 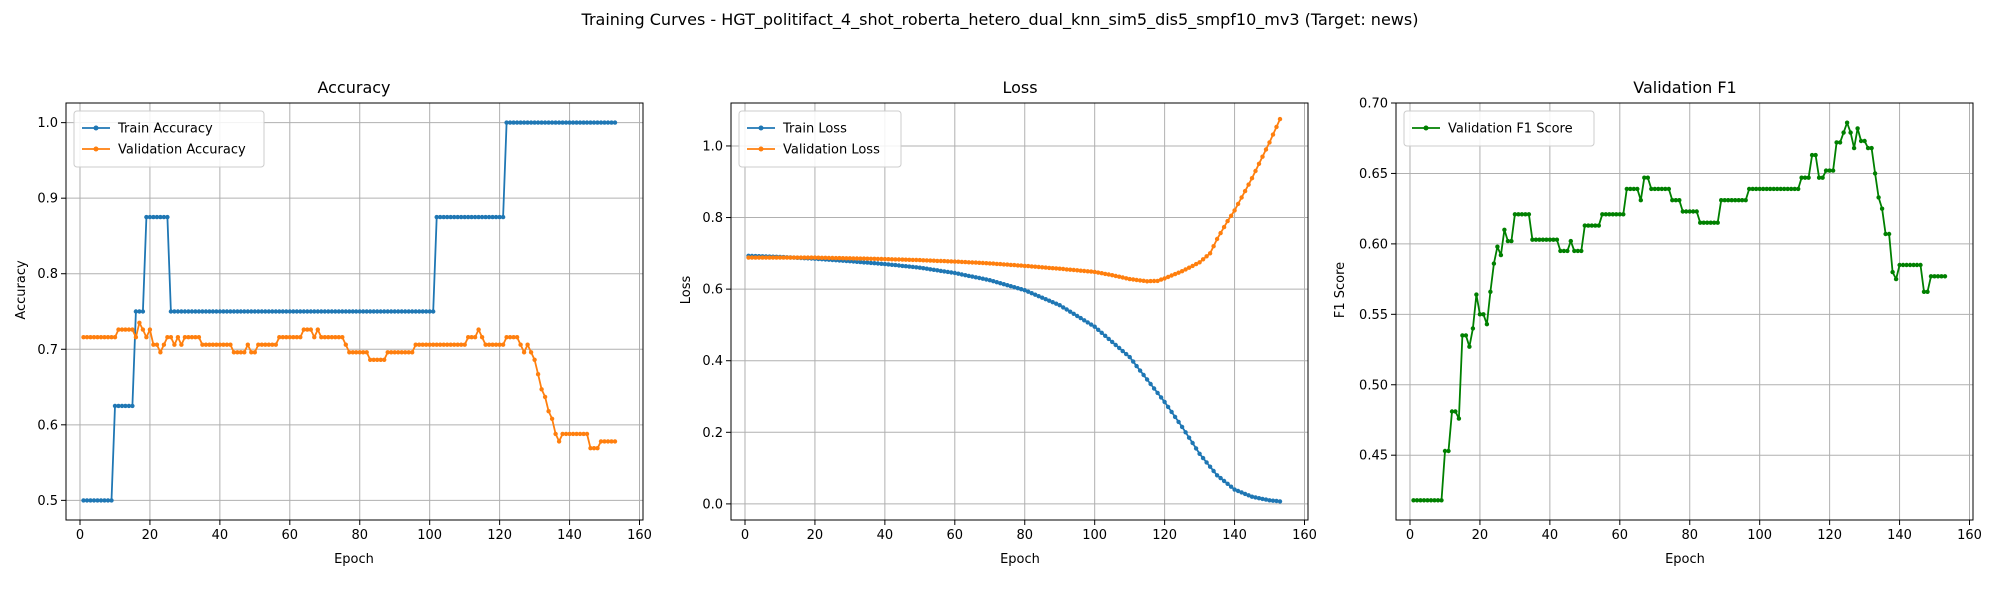 I want to click on accuracy-legend-label: Train Accuracy, so click(x=165, y=129).